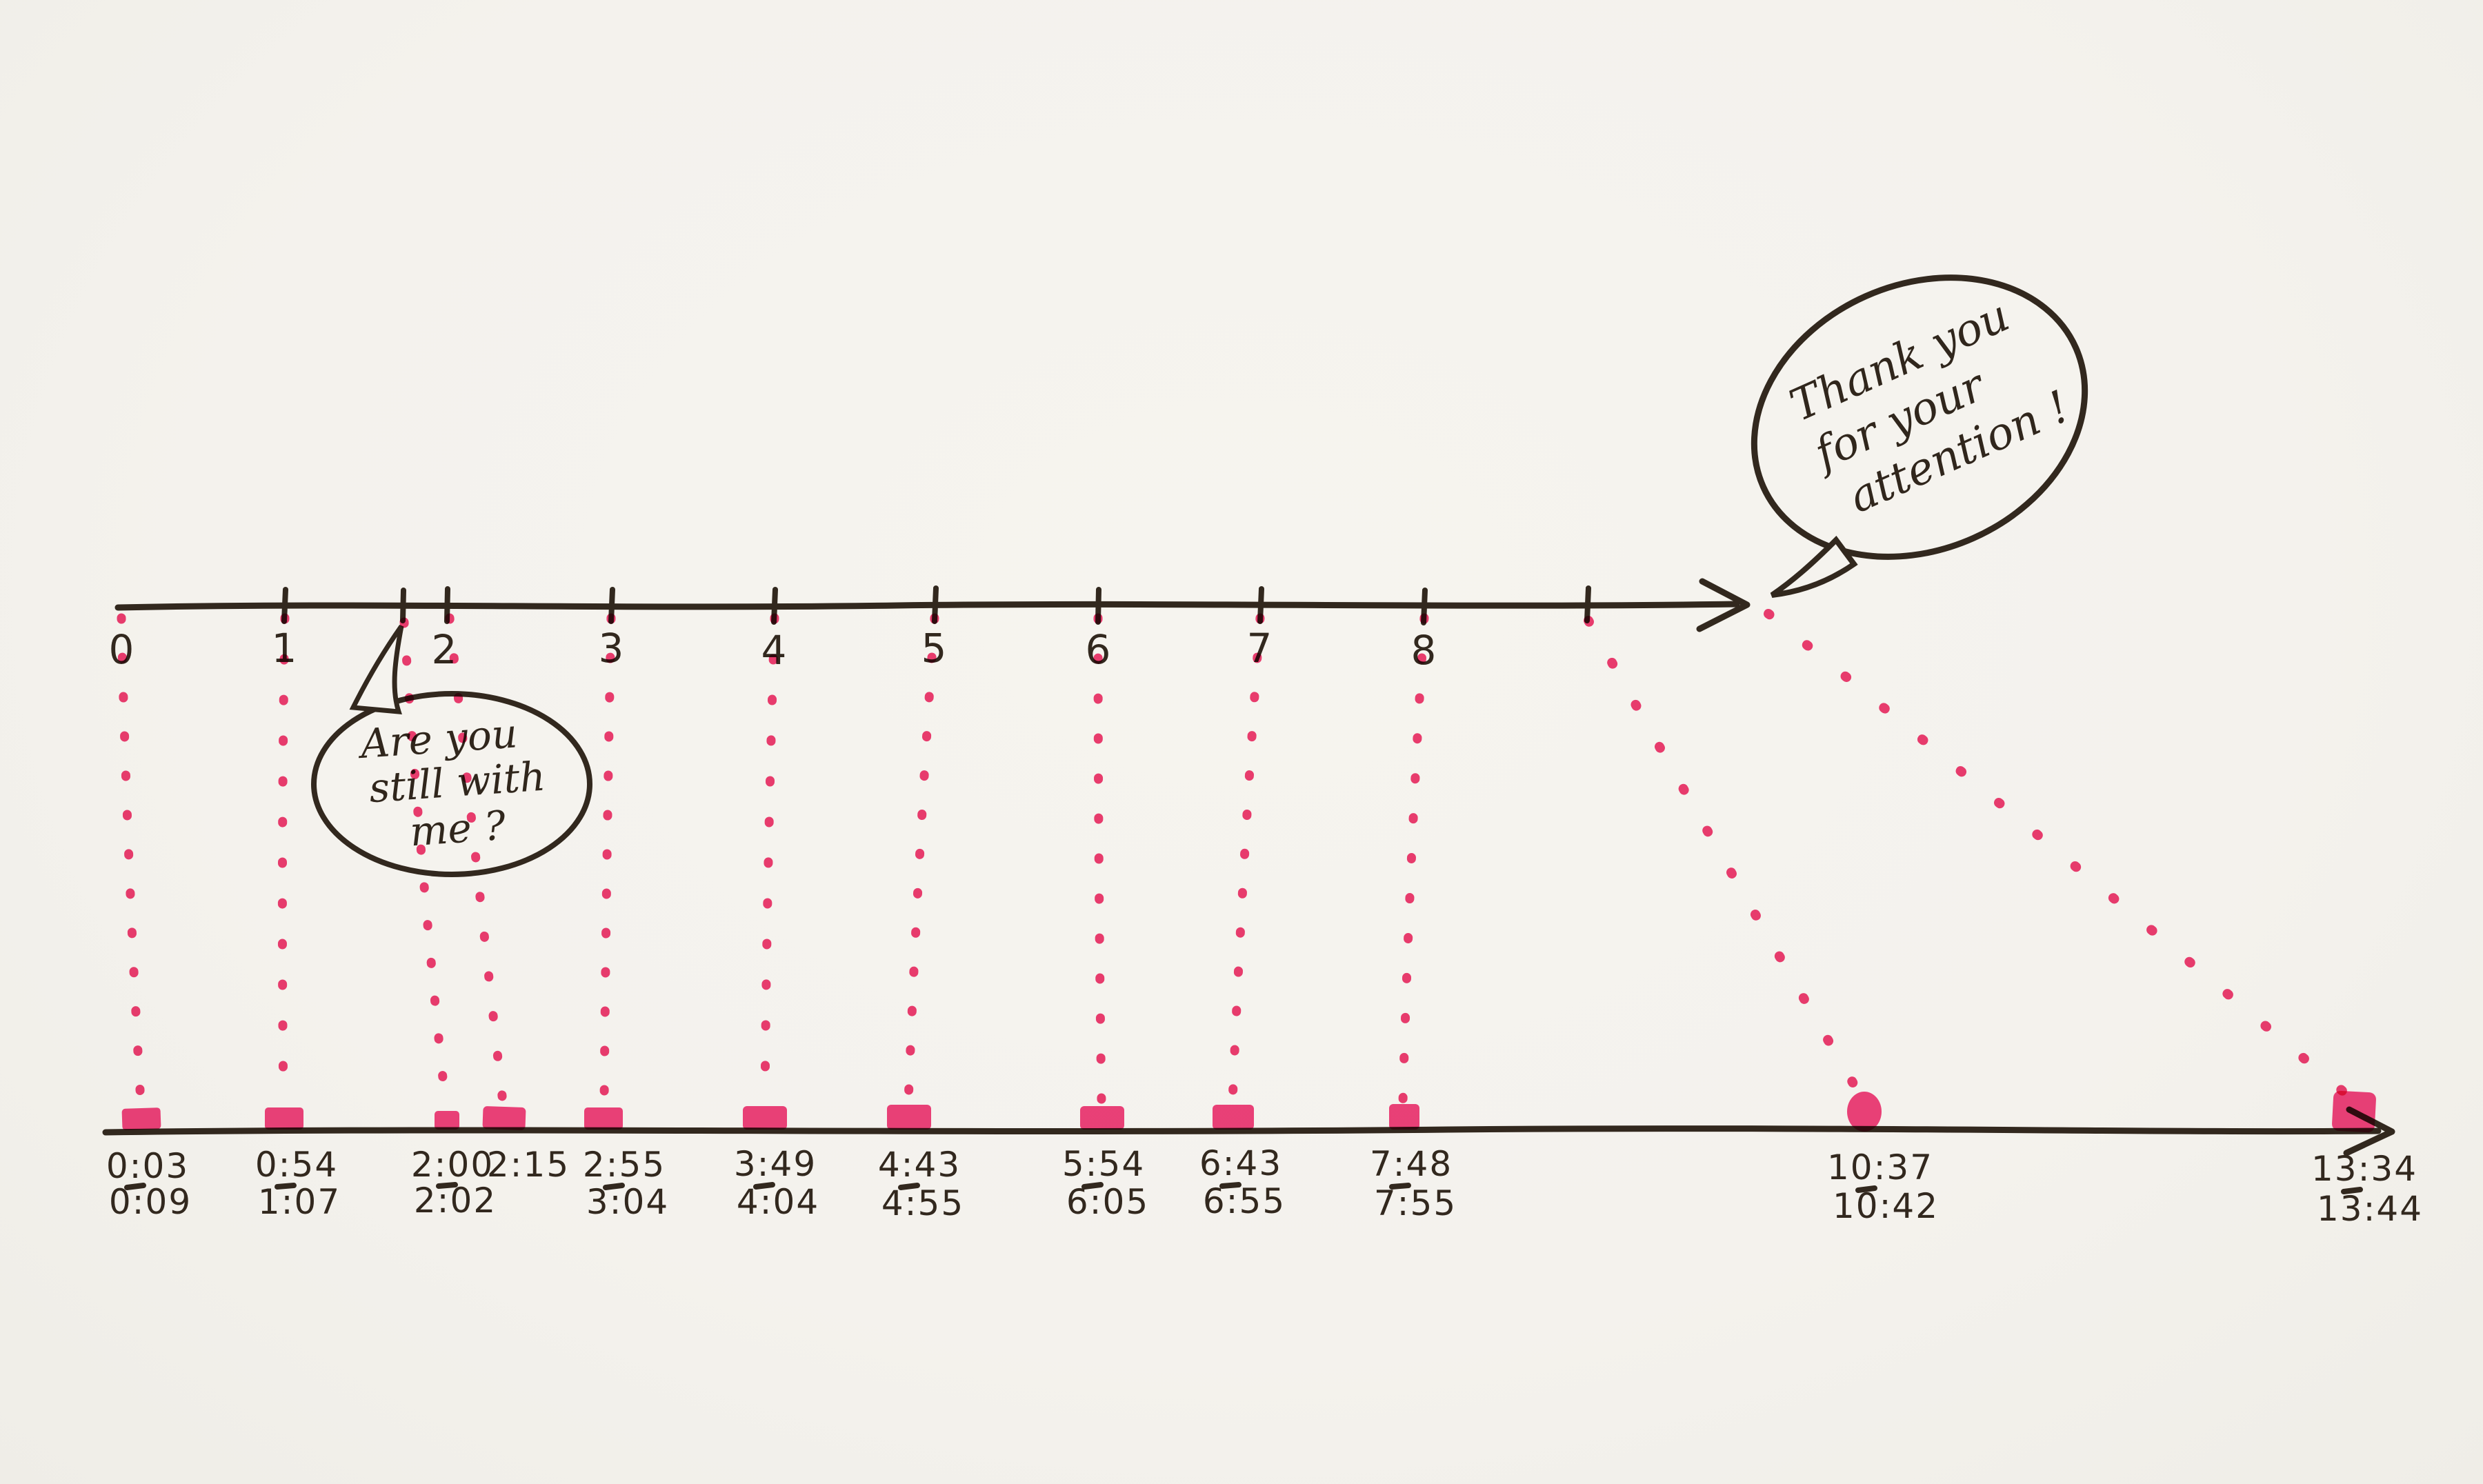  What do you see at coordinates (625, 1165) in the screenshot?
I see `time-start: 2:55` at bounding box center [625, 1165].